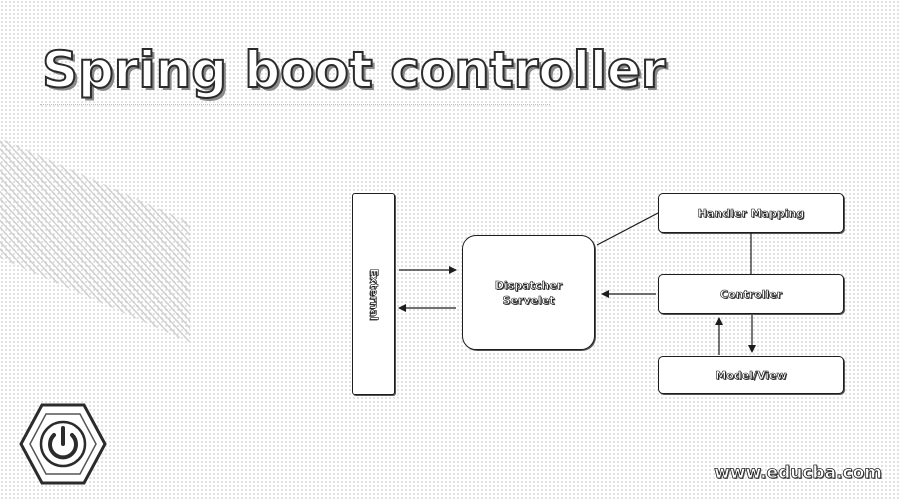 This screenshot has height=500, width=900. I want to click on controller-box: Controller, so click(751, 294).